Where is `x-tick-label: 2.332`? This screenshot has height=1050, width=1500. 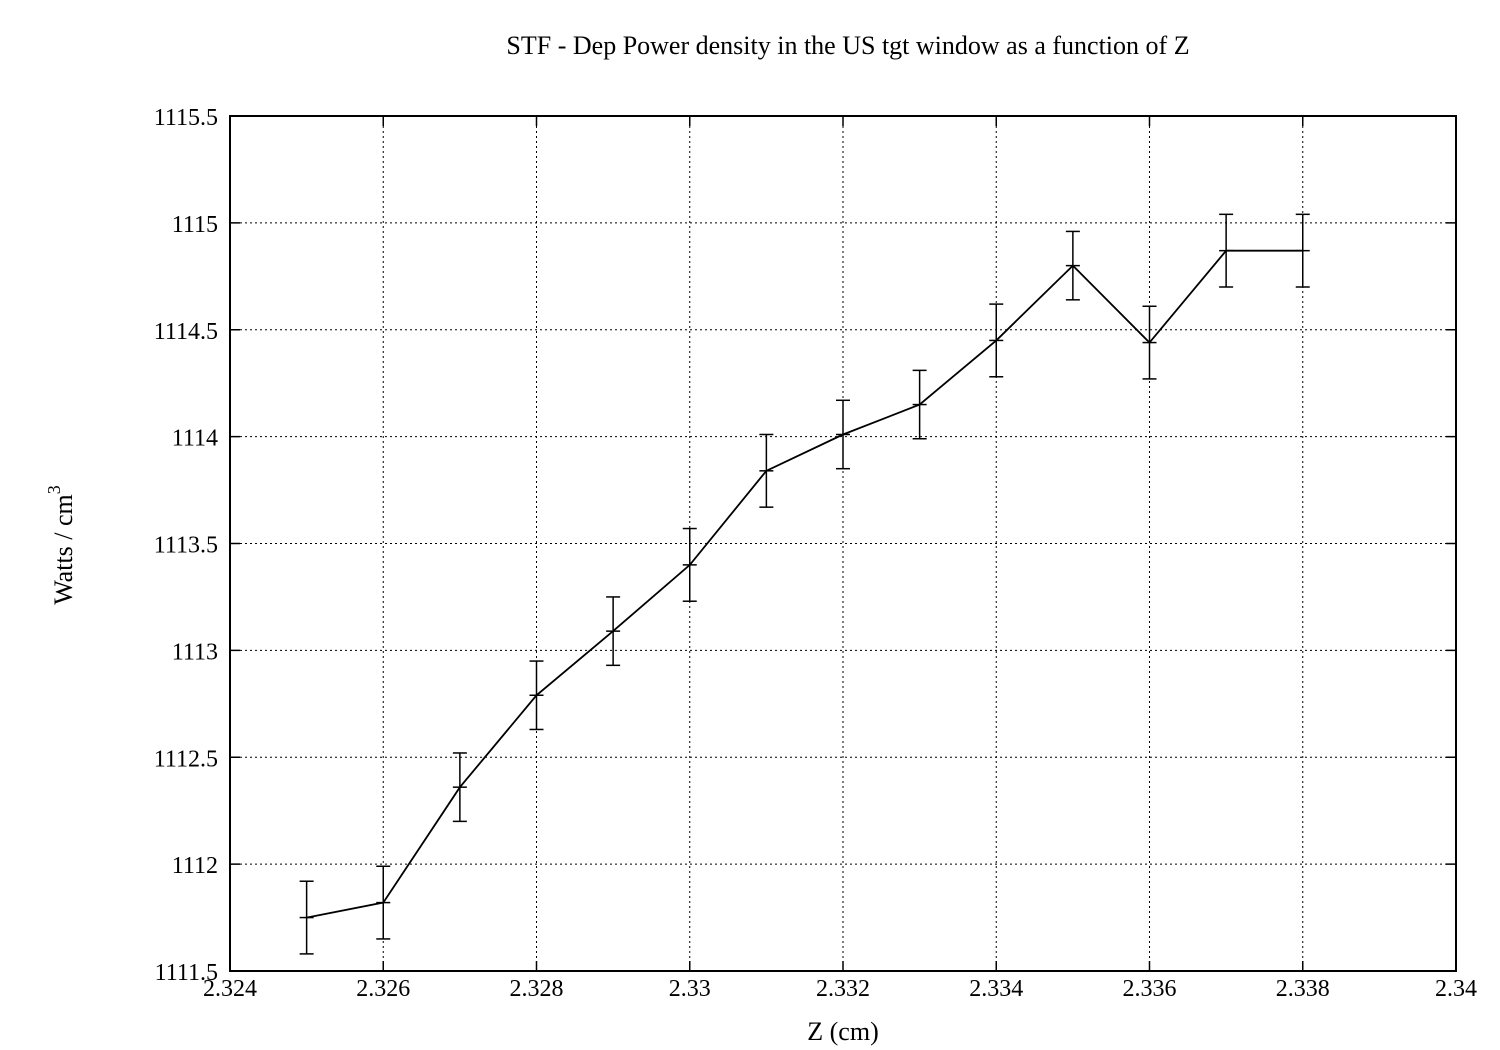 x-tick-label: 2.332 is located at coordinates (843, 989).